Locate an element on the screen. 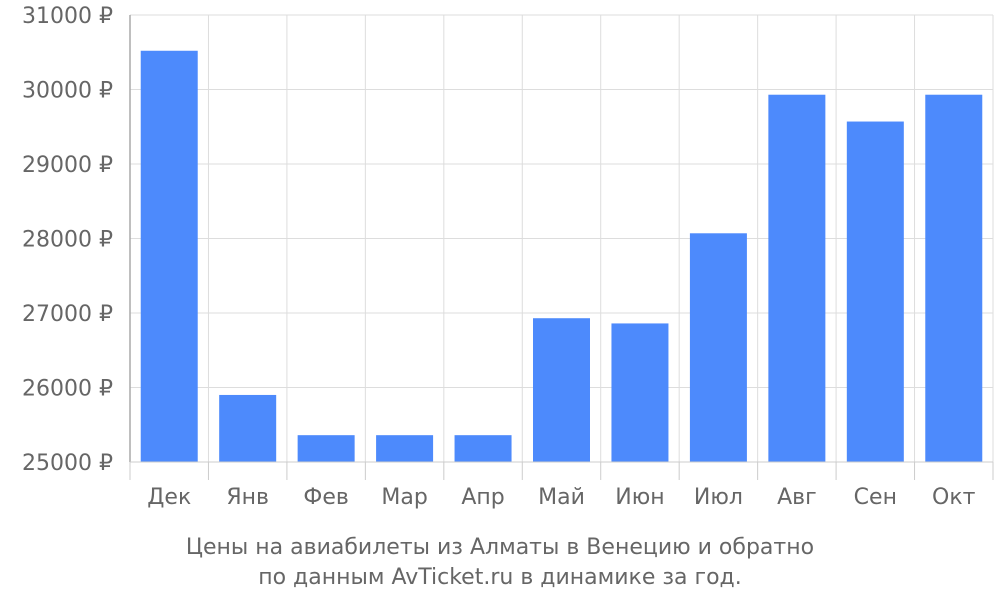  x-tick-label: Июн is located at coordinates (639, 497).